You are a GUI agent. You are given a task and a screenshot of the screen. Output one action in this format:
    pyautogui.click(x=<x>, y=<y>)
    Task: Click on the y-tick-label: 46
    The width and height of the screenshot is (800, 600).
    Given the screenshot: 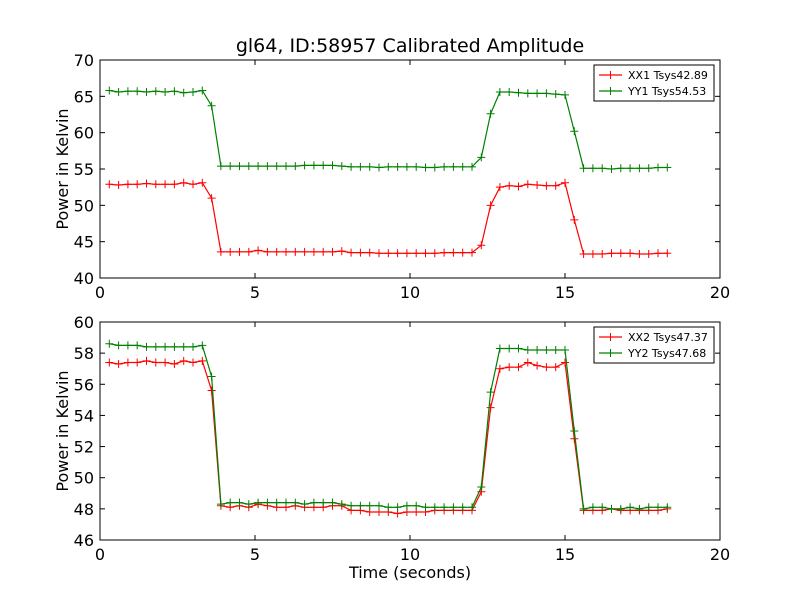 What is the action you would take?
    pyautogui.click(x=84, y=540)
    